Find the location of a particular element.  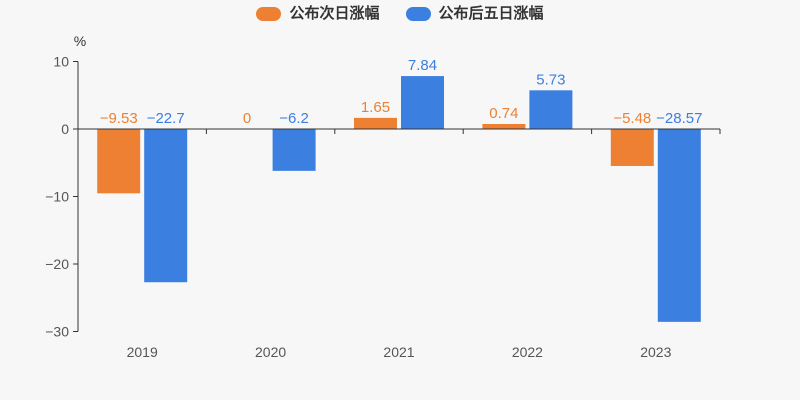

legend-label: 公布后五日涨幅 is located at coordinates (491, 13).